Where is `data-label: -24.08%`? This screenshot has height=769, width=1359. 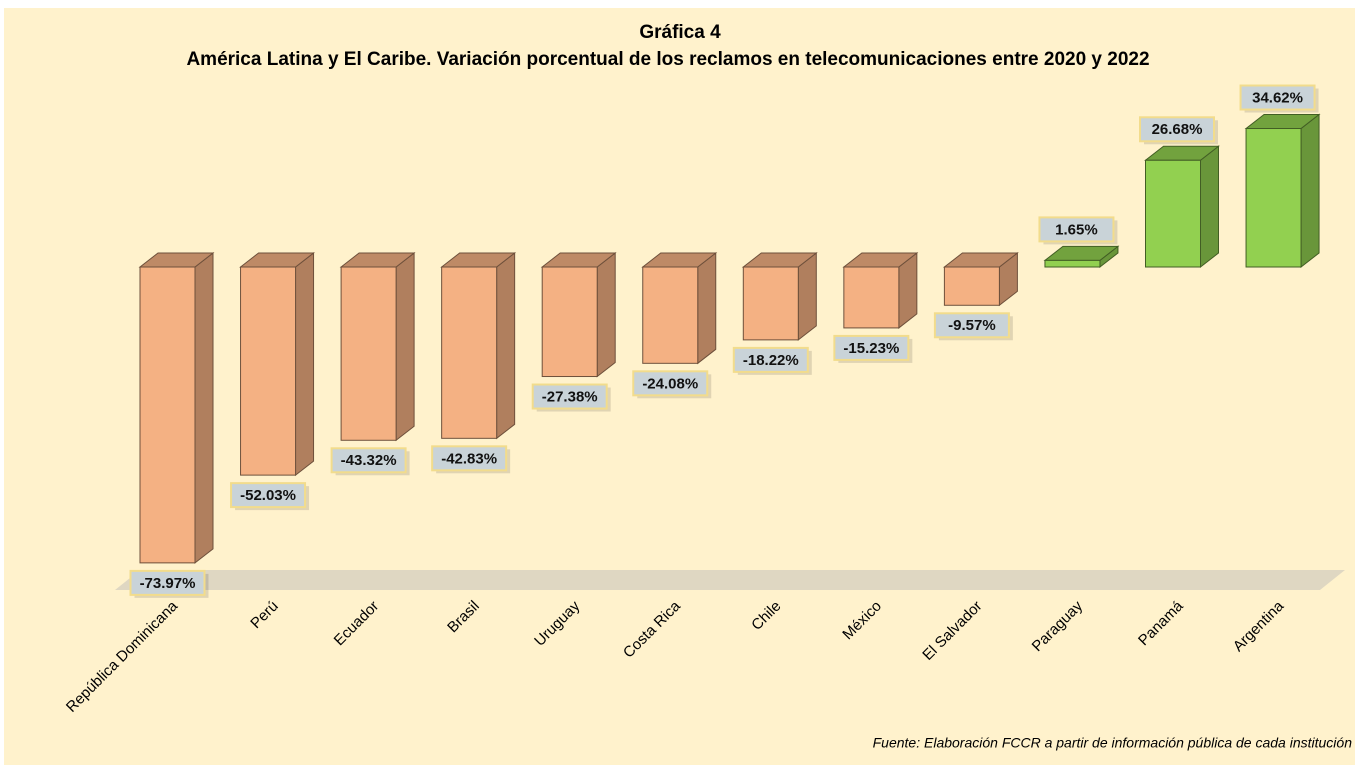
data-label: -24.08% is located at coordinates (670, 383).